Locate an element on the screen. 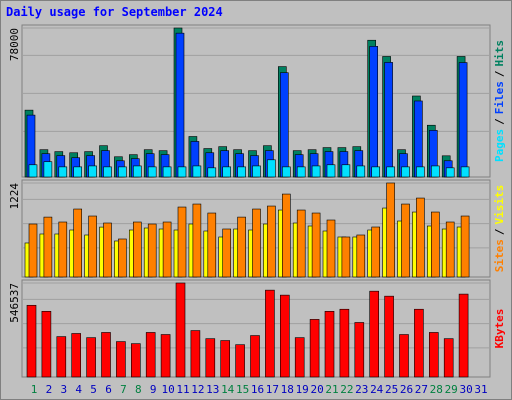 Image resolution: width=512 pixels, height=400 pixels. legend: Pages / Files / Hits is located at coordinates (499, 101).